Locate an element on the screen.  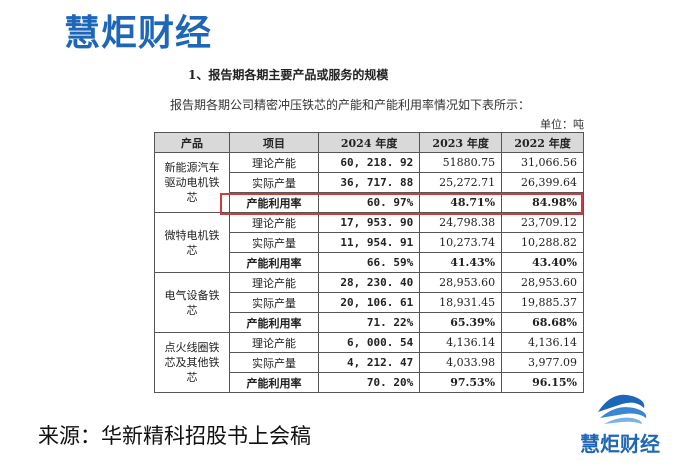
brand-logo-text: 慧炬财经 is located at coordinates (620, 444).